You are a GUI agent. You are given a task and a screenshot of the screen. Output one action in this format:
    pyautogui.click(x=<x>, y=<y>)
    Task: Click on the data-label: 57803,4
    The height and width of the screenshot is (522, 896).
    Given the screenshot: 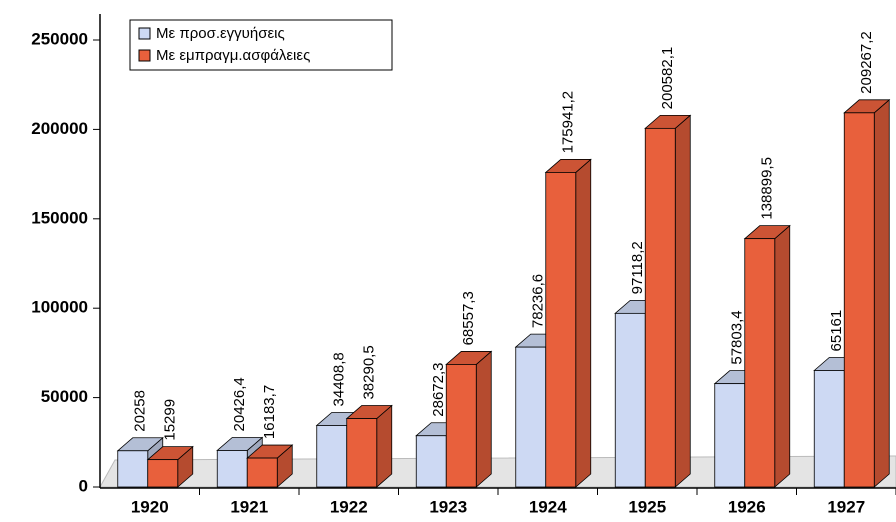 What is the action you would take?
    pyautogui.click(x=737, y=337)
    